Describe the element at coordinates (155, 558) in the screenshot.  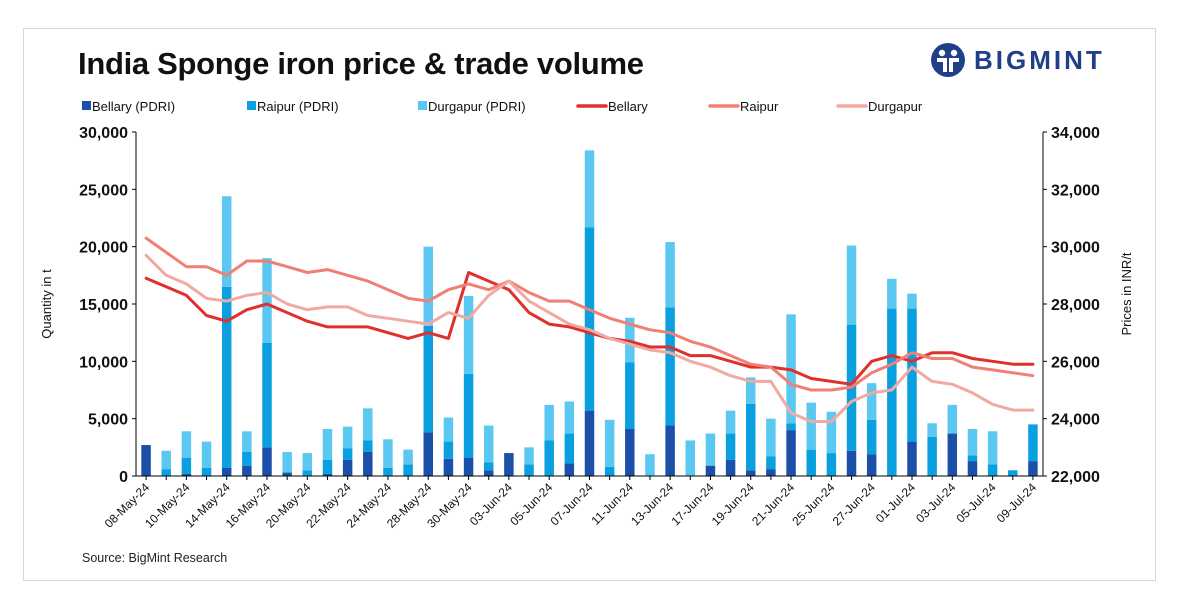
I see `source-note: Source: BigMint Research` at that location.